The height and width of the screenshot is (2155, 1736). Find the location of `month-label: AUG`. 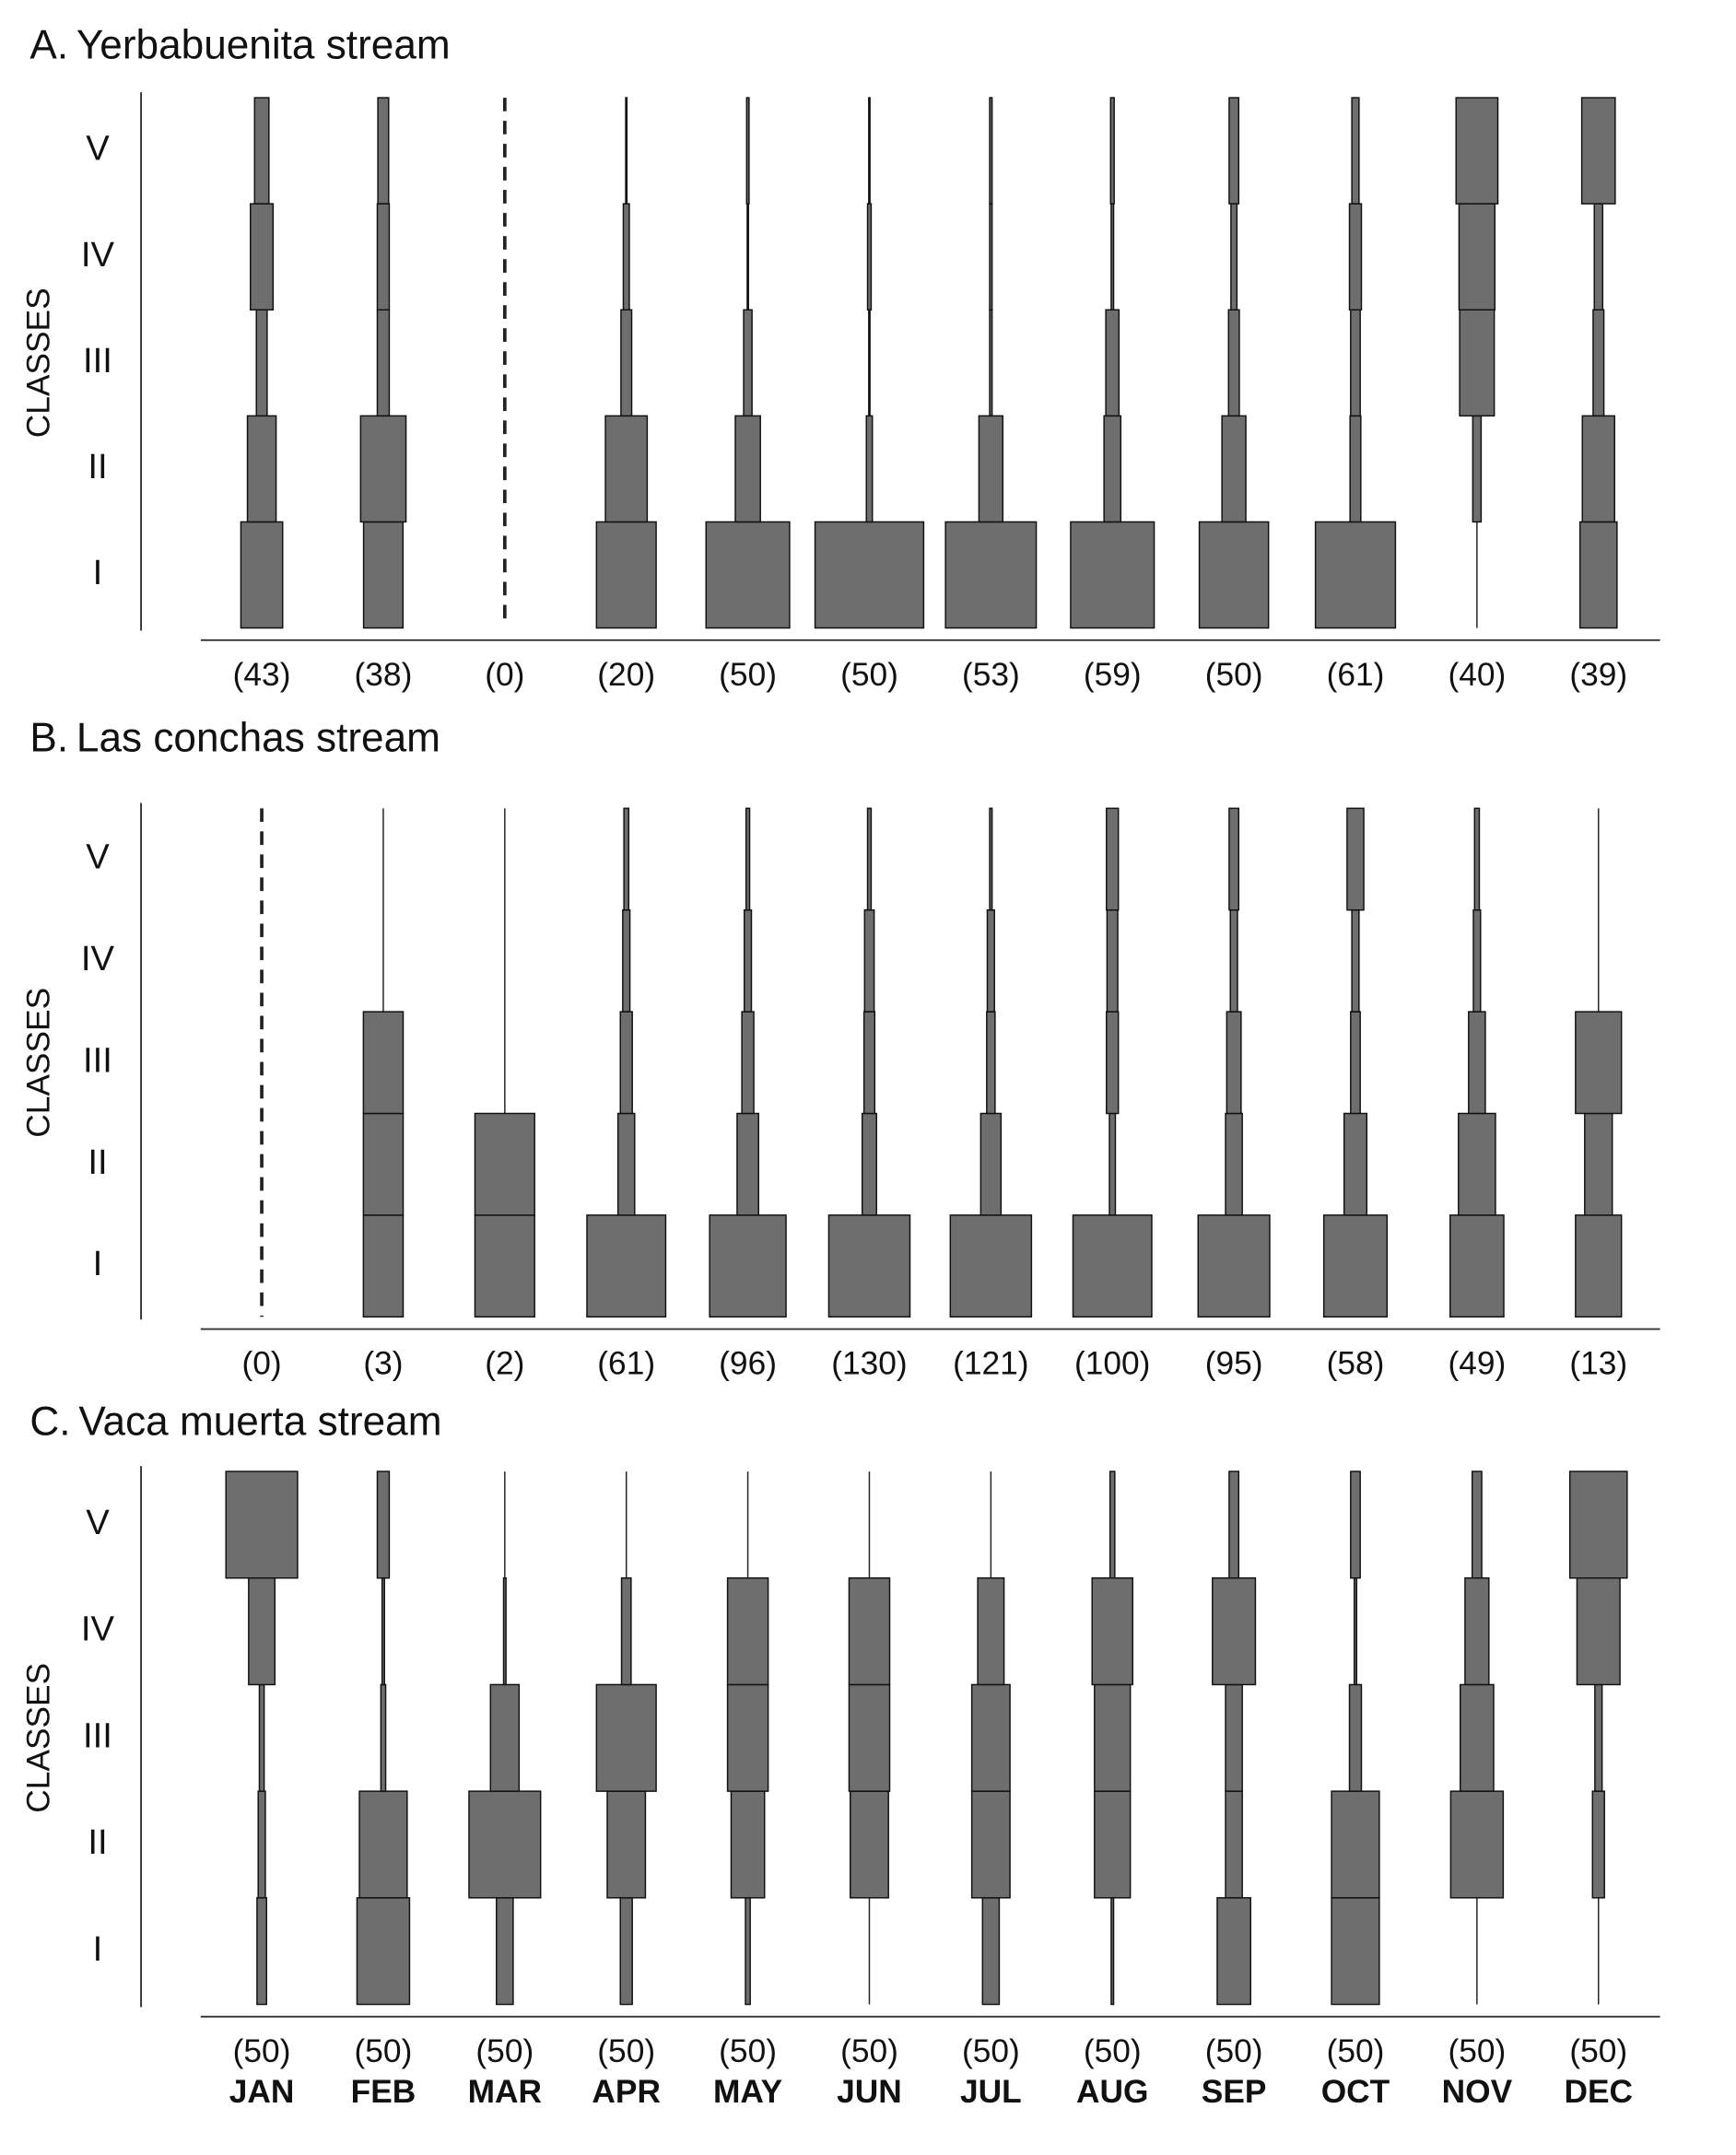

month-label: AUG is located at coordinates (1112, 2092).